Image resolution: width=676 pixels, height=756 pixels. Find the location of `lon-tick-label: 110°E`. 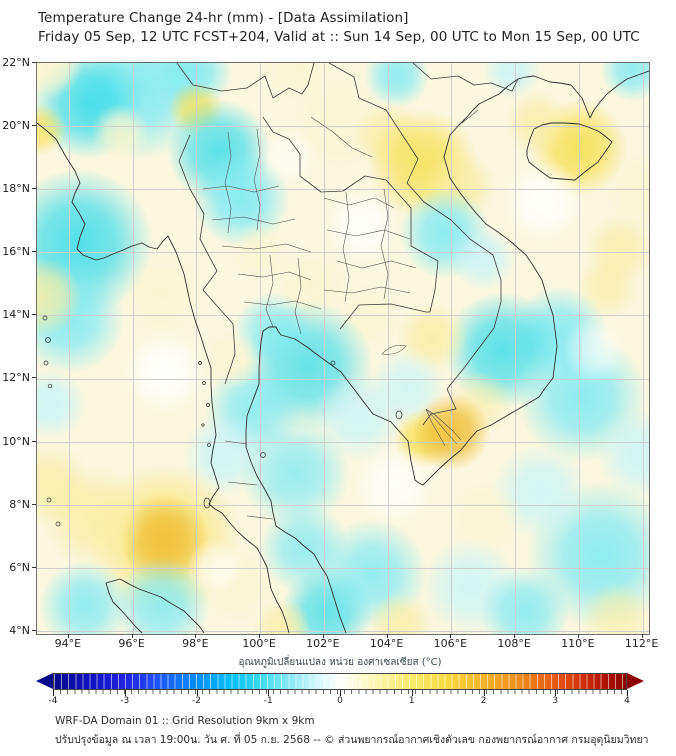

lon-tick-label: 110°E is located at coordinates (578, 643).